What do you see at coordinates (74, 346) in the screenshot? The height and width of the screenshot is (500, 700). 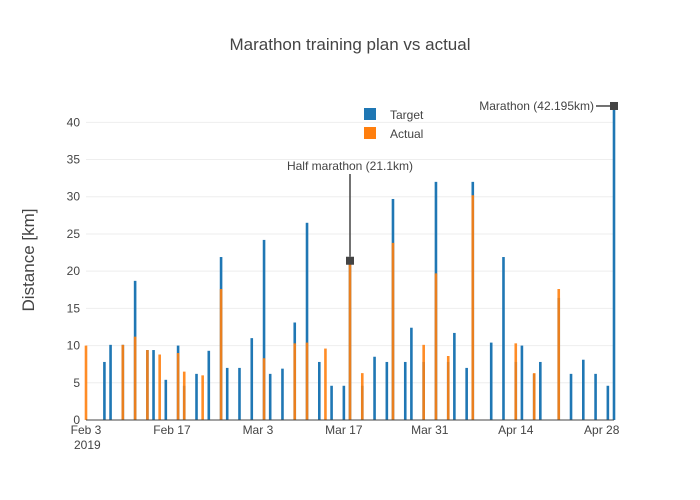 I see `y-tick-label: 10` at bounding box center [74, 346].